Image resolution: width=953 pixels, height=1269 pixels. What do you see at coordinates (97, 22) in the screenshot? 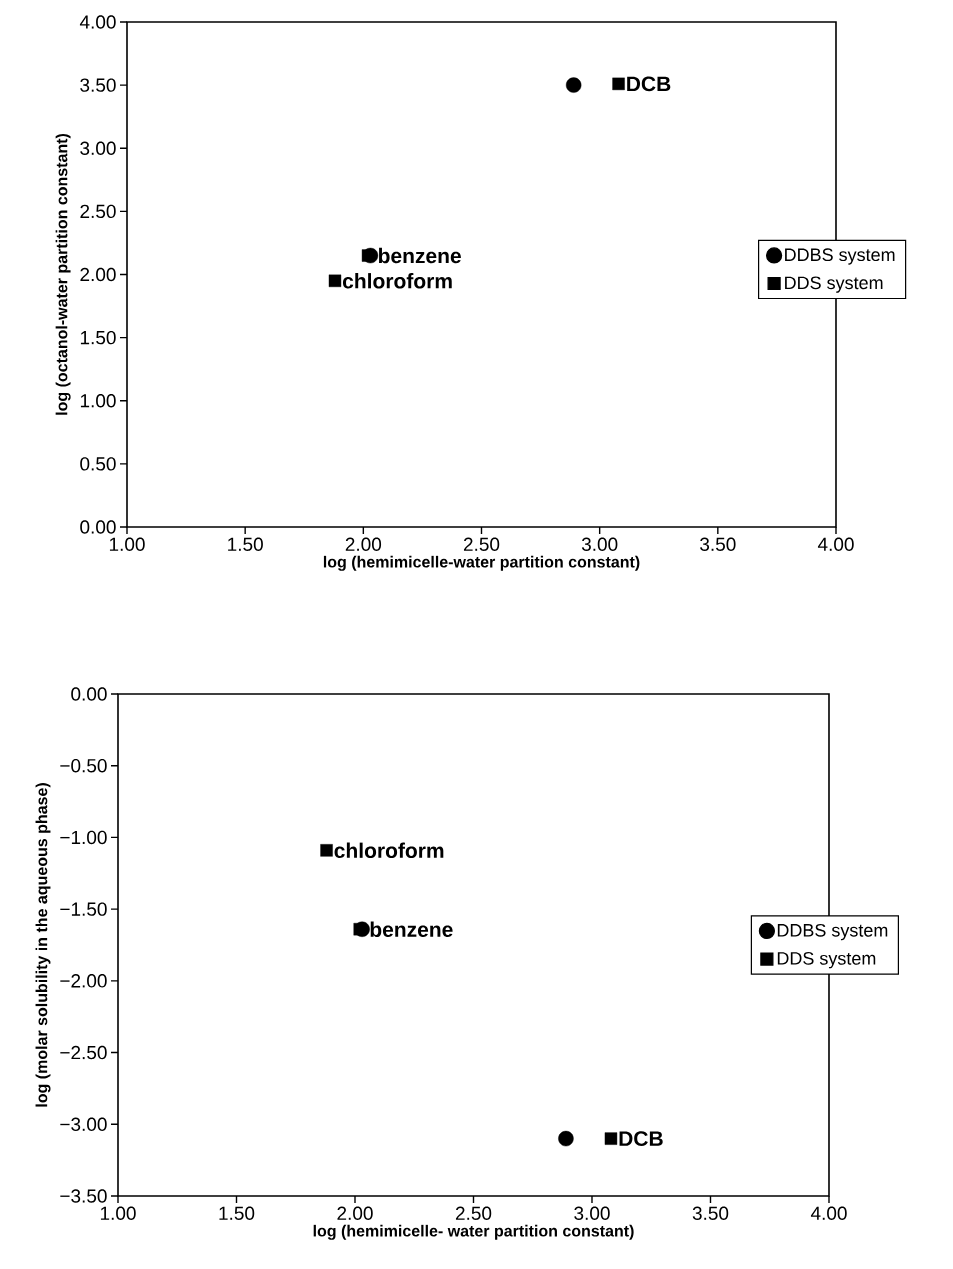
I see `y-tick-label: 4.00` at bounding box center [97, 22].